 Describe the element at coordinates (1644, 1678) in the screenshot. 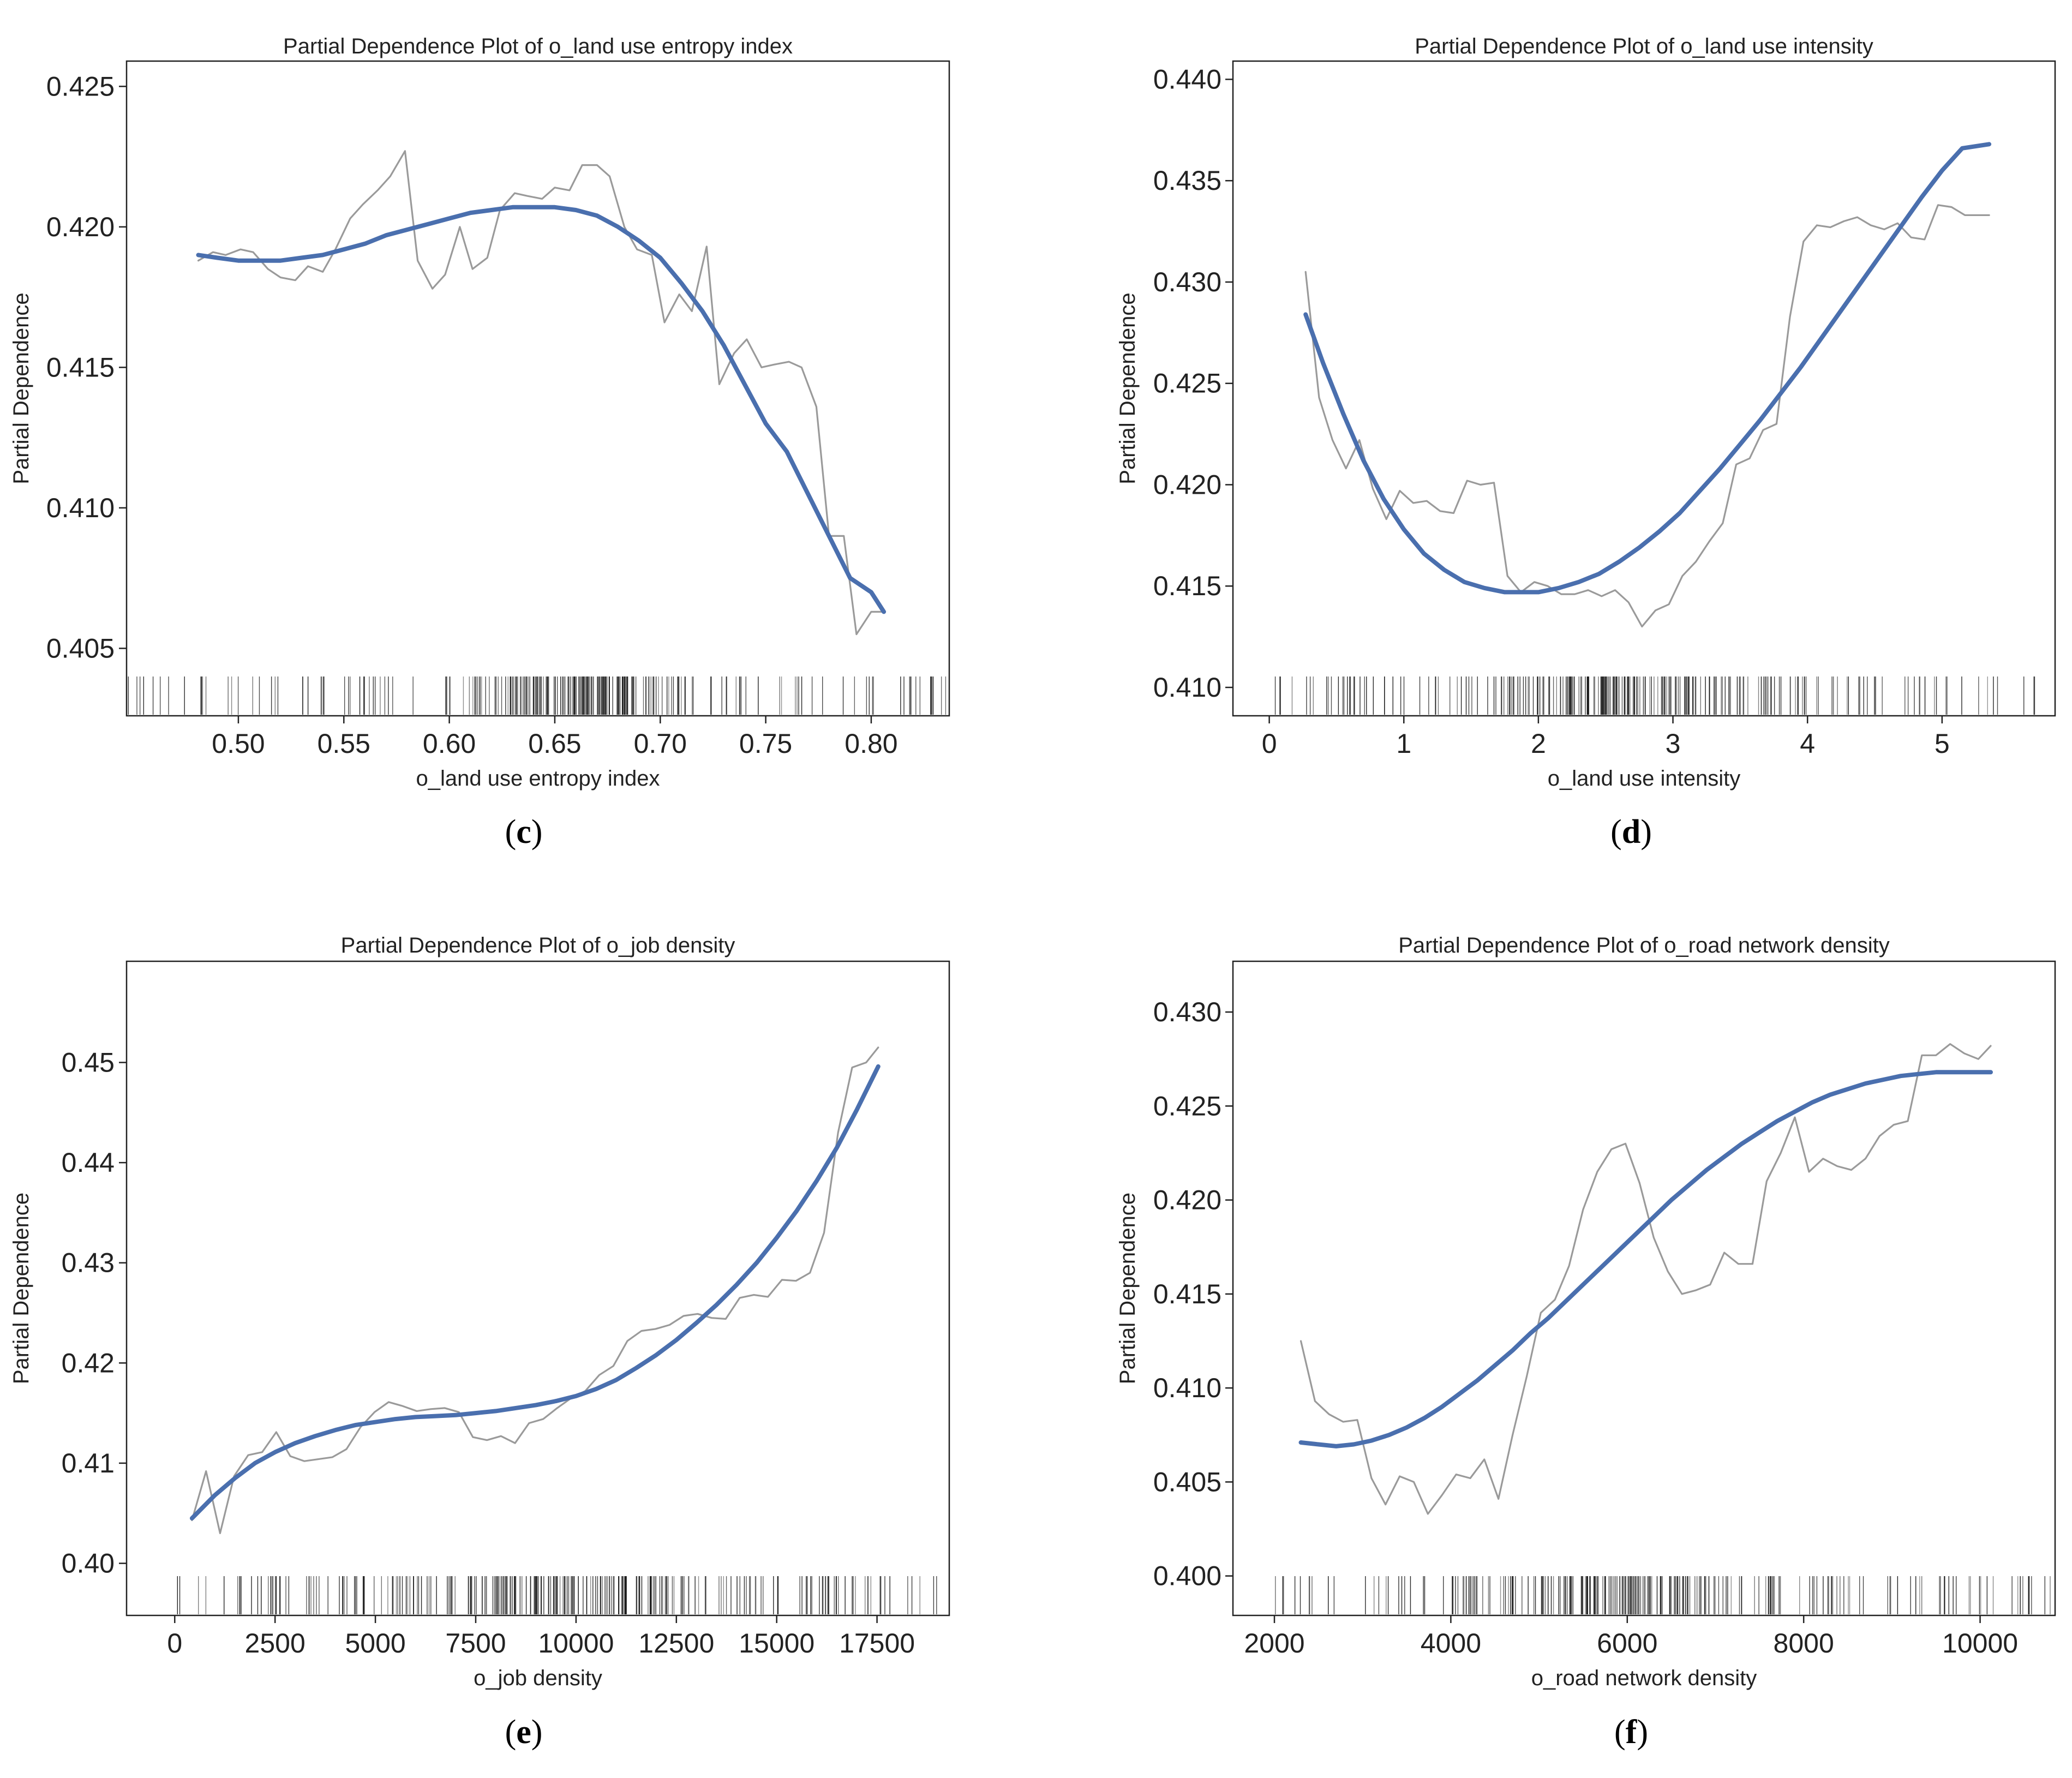

I see `x-axis-label: o_road network density` at that location.